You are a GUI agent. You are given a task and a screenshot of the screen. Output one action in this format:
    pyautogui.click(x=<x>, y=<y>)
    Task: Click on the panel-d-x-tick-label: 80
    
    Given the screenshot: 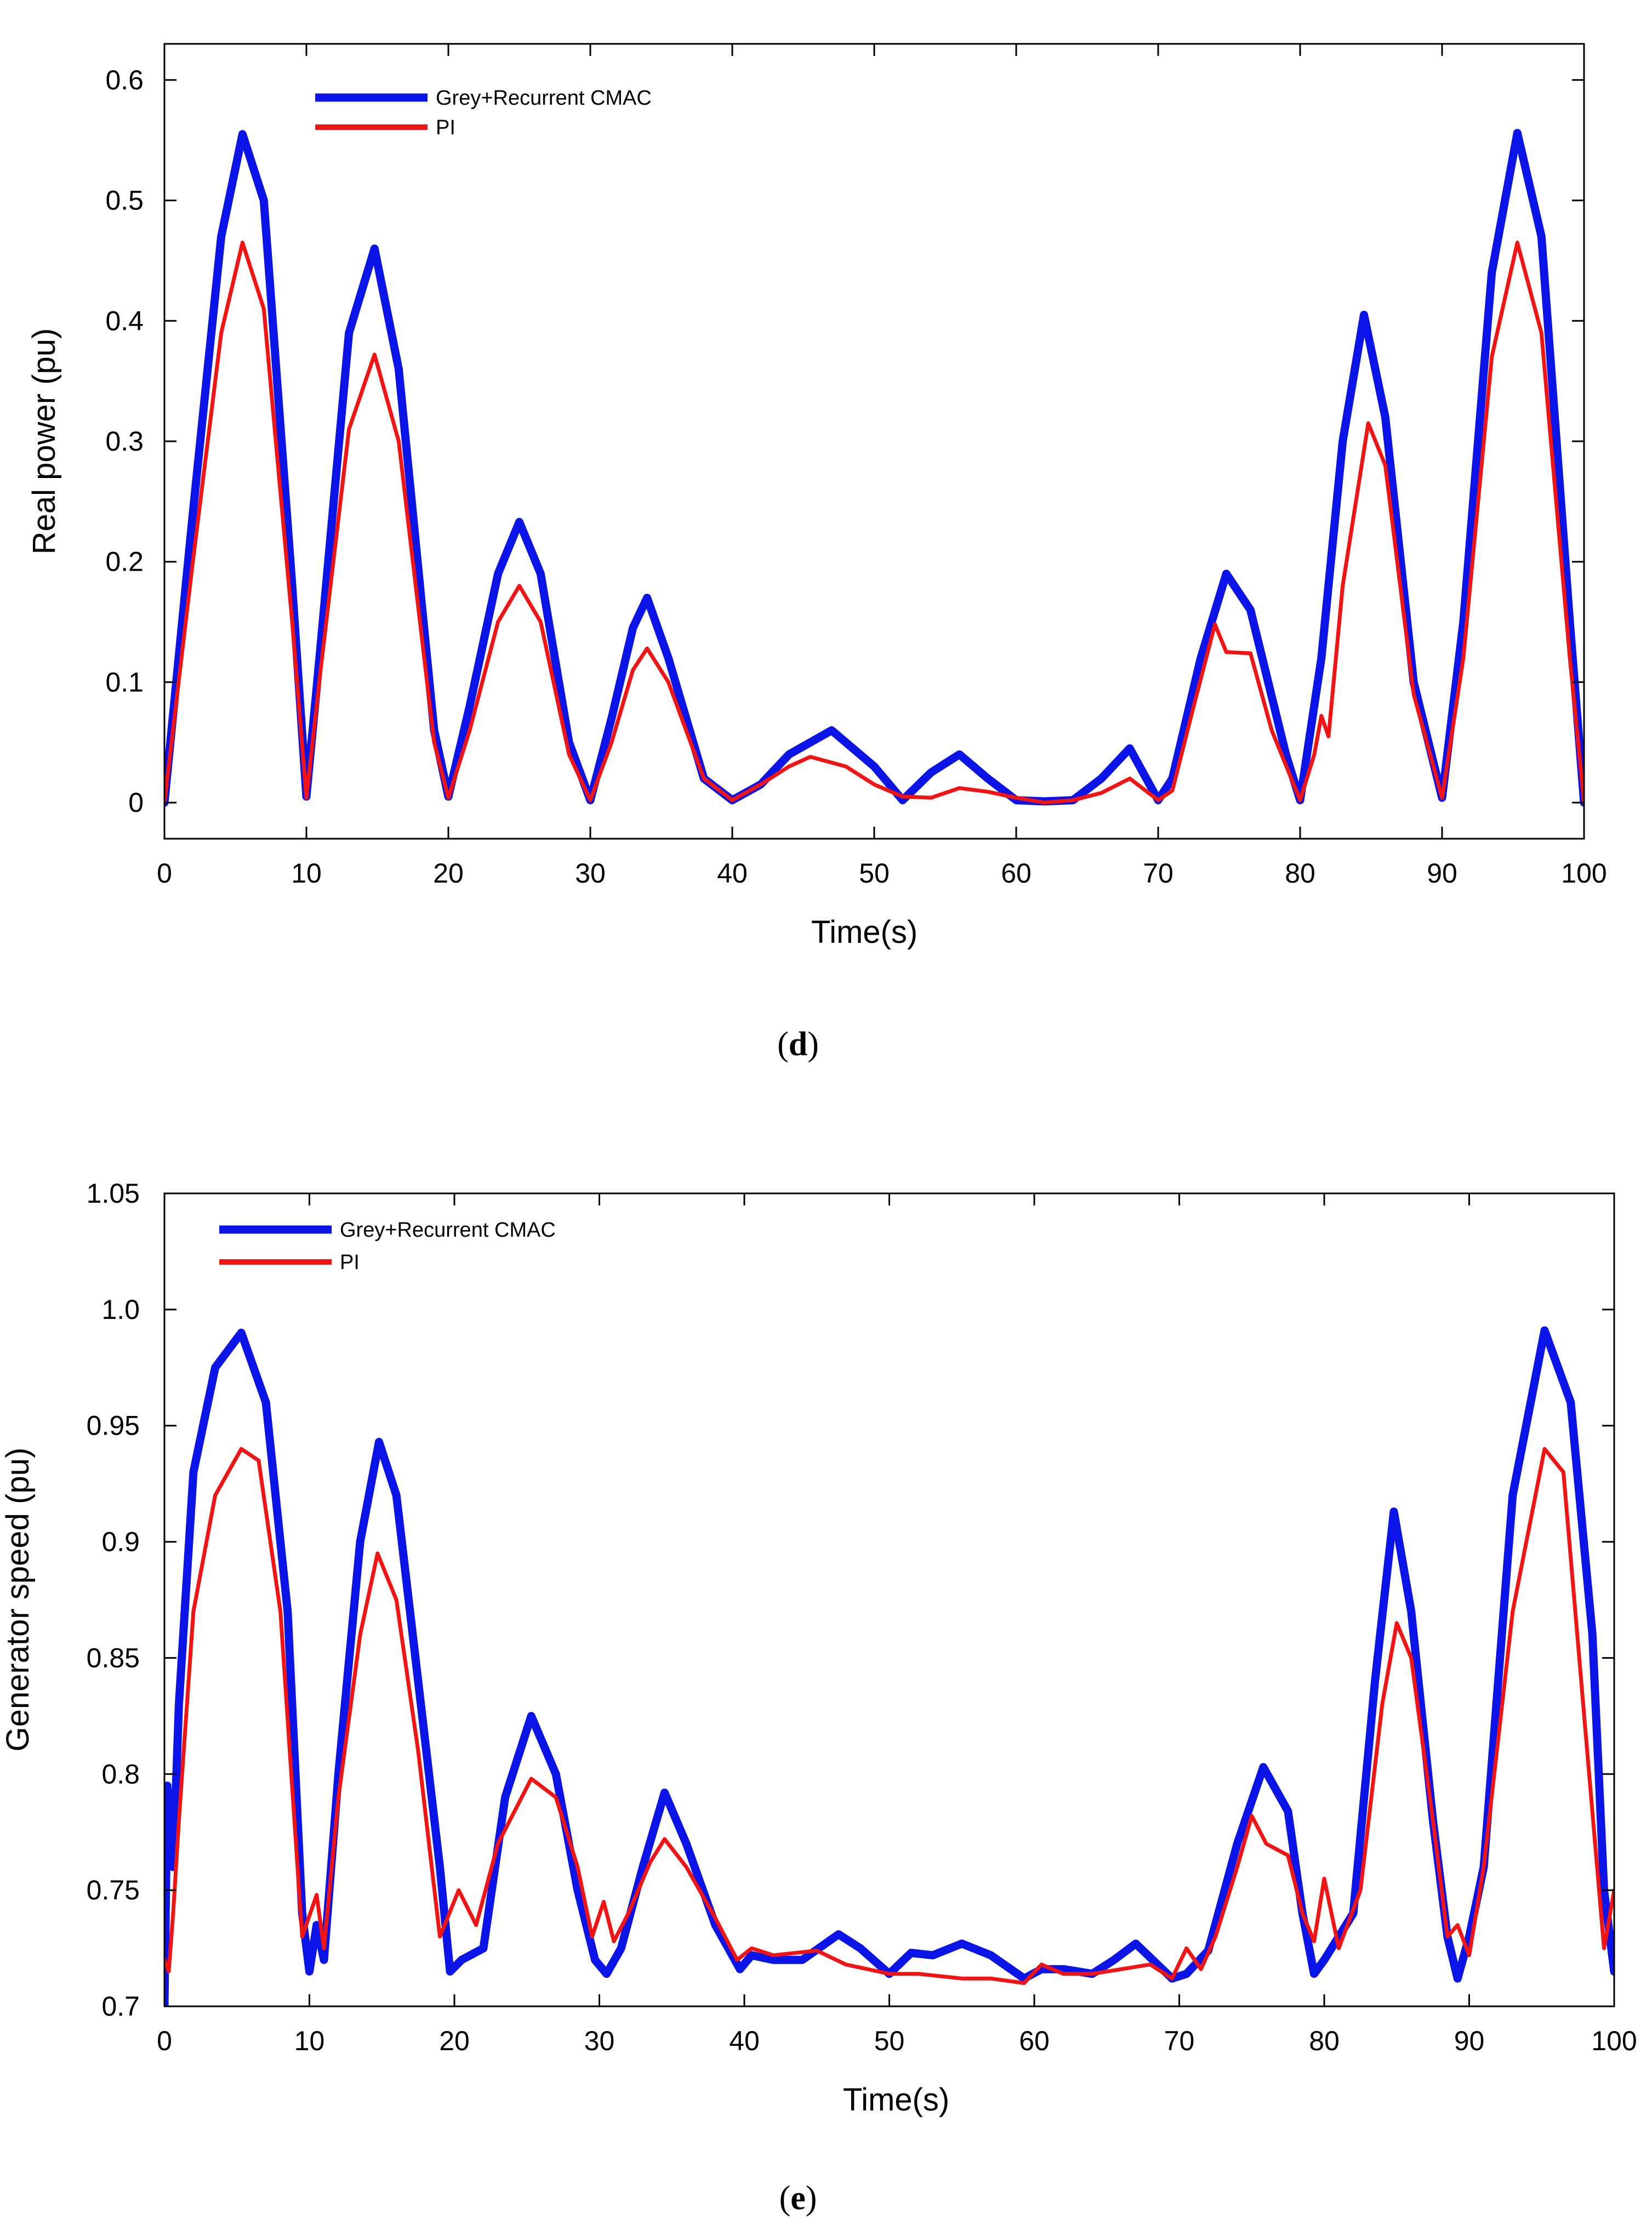 What is the action you would take?
    pyautogui.click(x=1300, y=873)
    